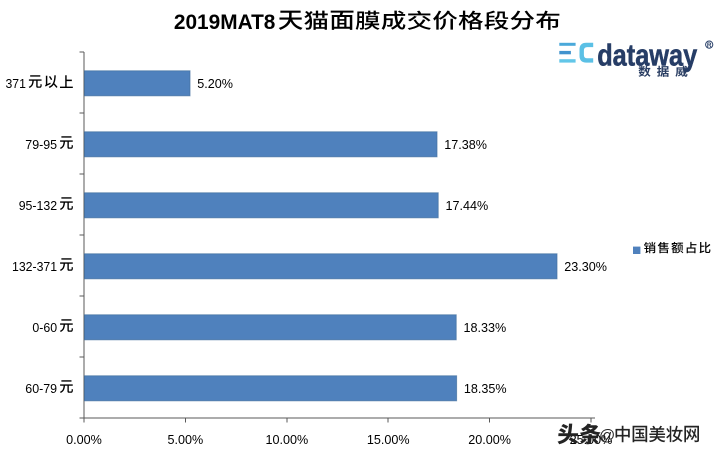 The width and height of the screenshot is (720, 462). What do you see at coordinates (186, 440) in the screenshot?
I see `svg-text: 5.00%` at bounding box center [186, 440].